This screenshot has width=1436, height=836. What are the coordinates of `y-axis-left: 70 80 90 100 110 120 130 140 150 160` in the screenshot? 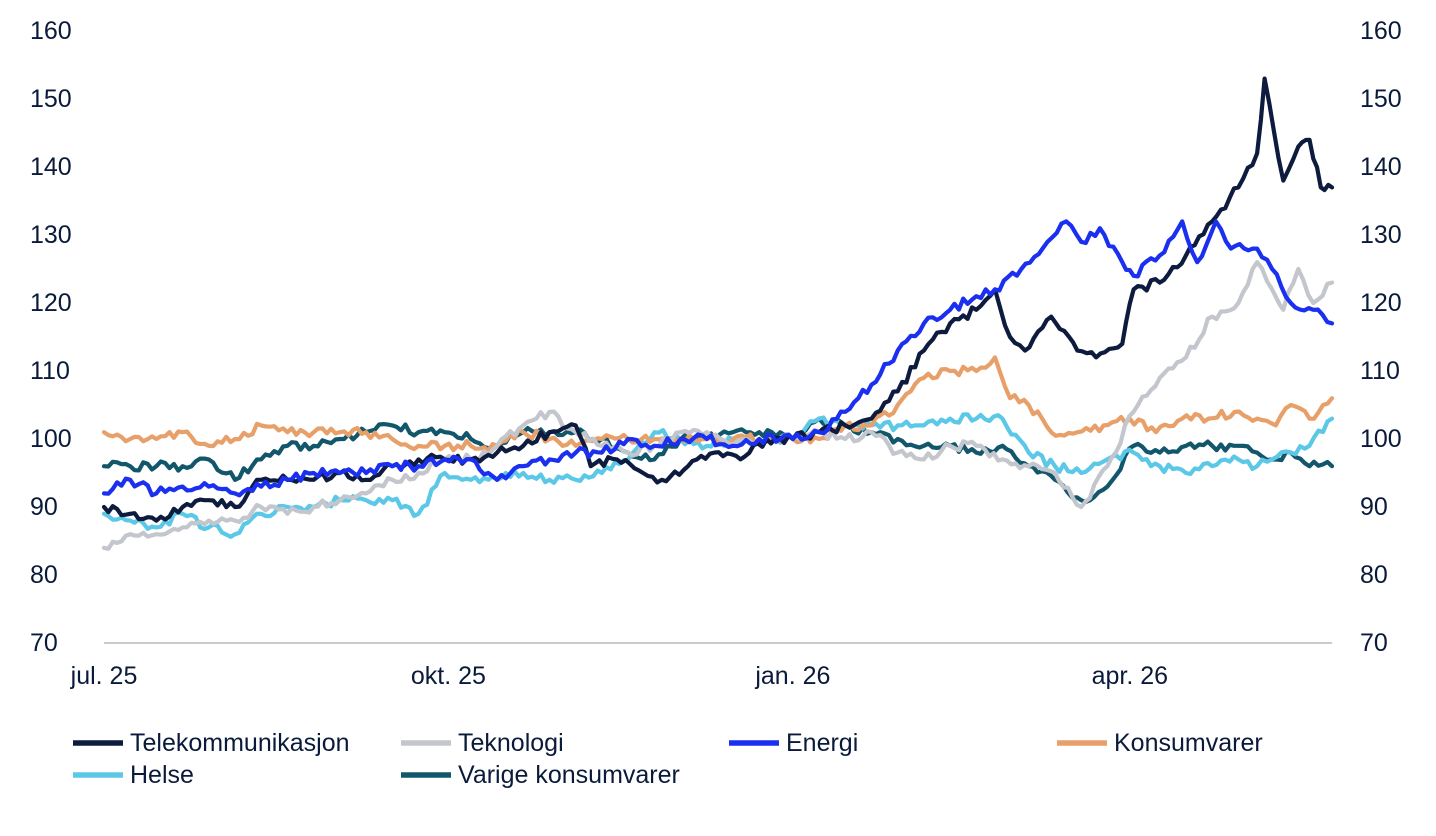 It's located at (51, 337).